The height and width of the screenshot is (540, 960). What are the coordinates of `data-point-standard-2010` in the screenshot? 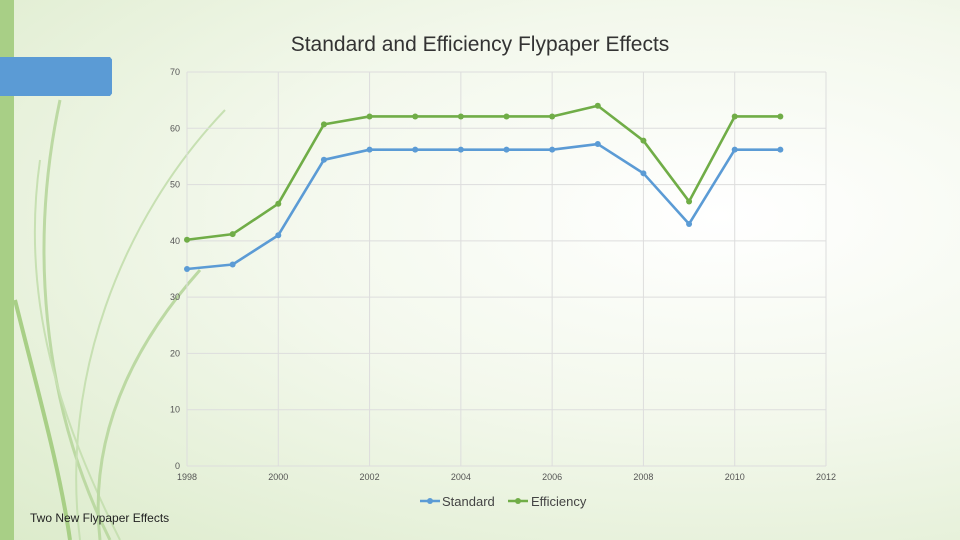 It's located at (734, 149).